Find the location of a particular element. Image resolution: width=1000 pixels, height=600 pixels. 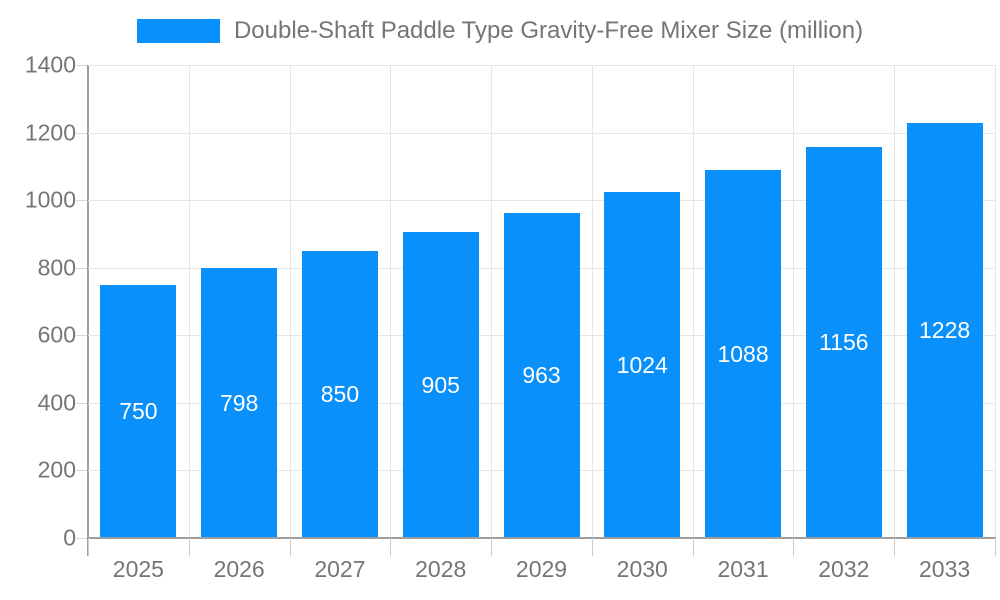

bar-2025: 750 is located at coordinates (138, 411).